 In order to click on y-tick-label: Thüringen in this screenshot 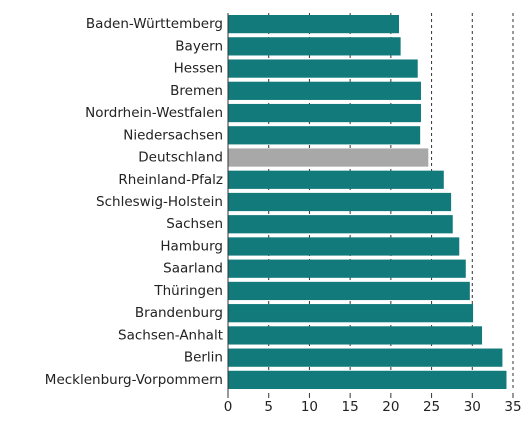, I will do `click(188, 291)`.